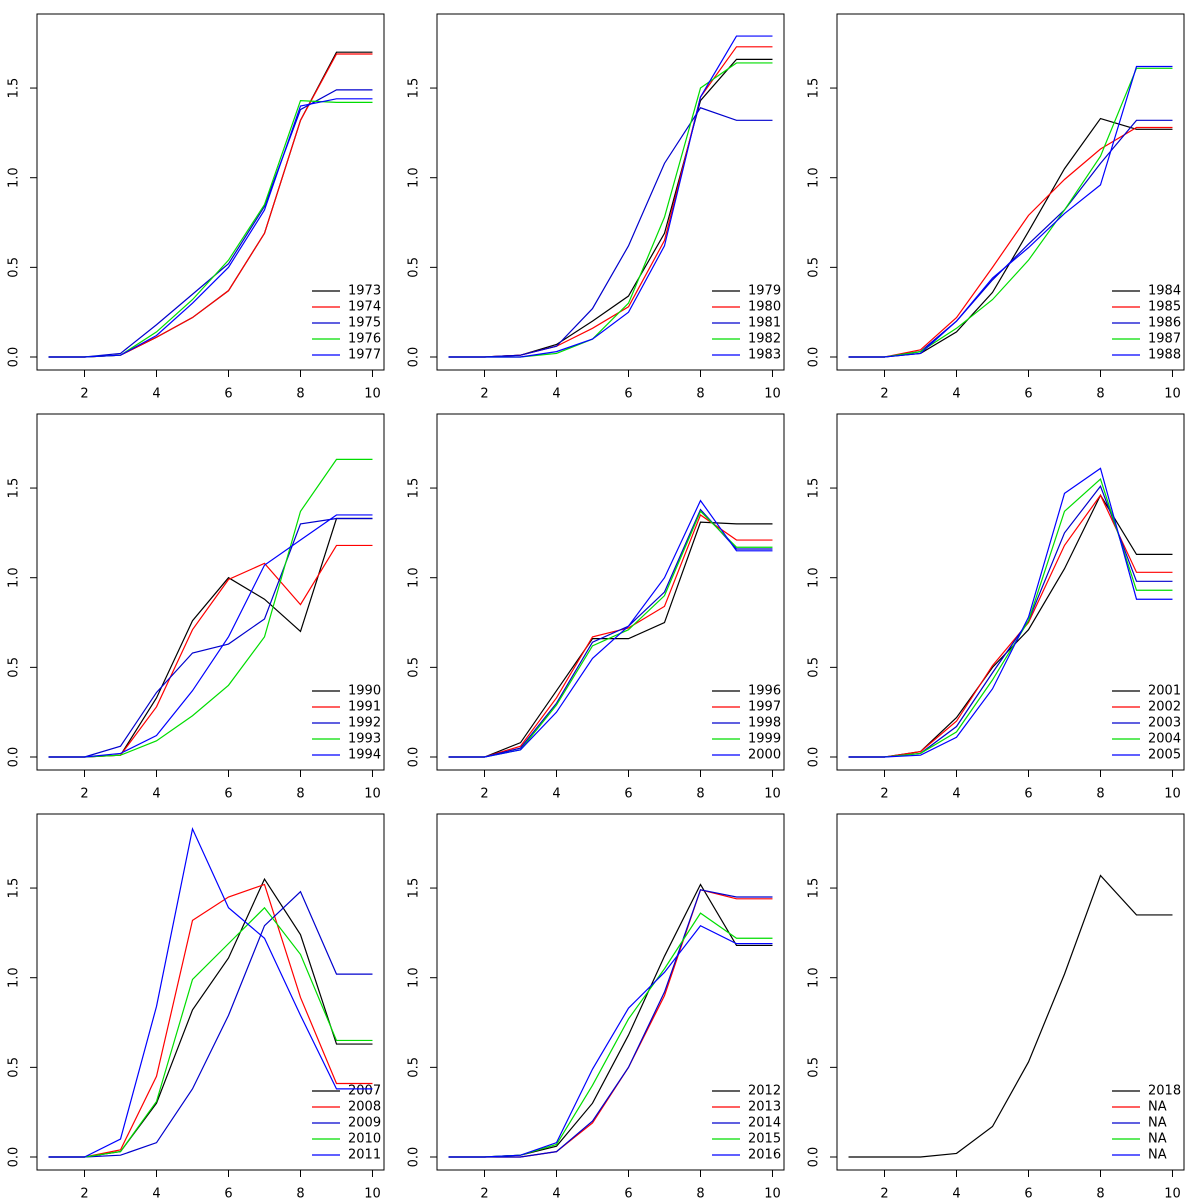 Image resolution: width=1200 pixels, height=1200 pixels. What do you see at coordinates (364, 339) in the screenshot?
I see `legend-label: 1976` at bounding box center [364, 339].